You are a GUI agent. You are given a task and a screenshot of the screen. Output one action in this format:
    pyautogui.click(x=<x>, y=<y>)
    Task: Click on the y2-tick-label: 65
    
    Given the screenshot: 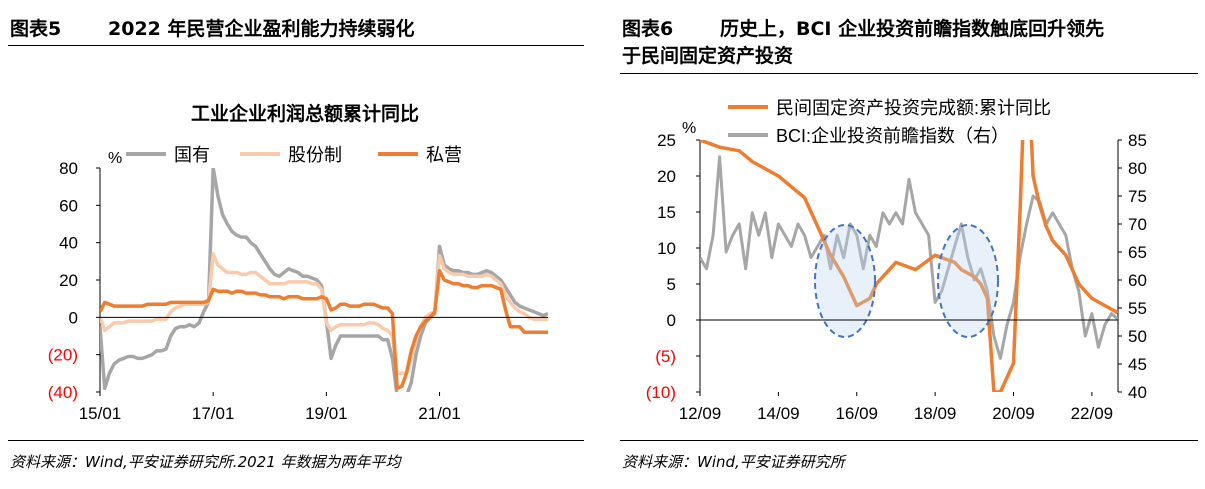 What is the action you would take?
    pyautogui.click(x=1137, y=252)
    